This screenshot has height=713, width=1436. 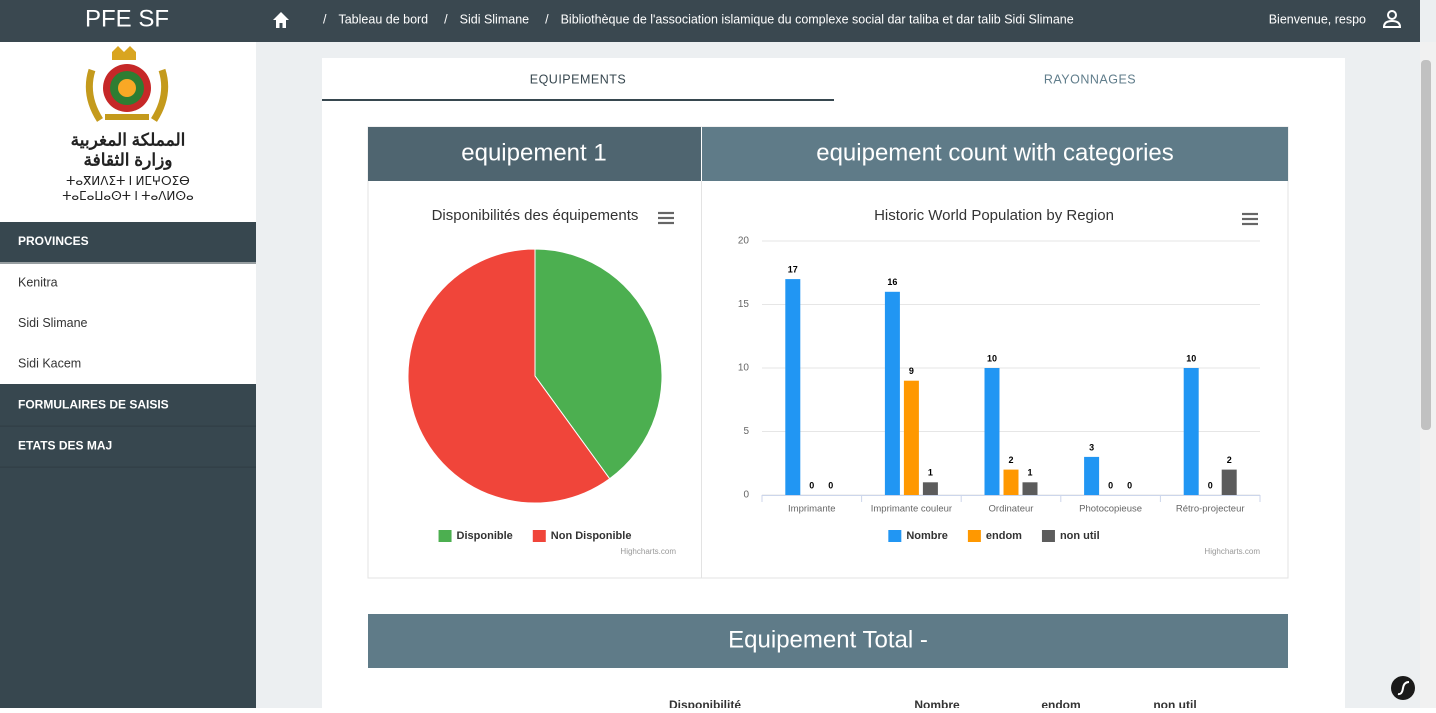 I want to click on section-title: PROVINCES, so click(x=53, y=241).